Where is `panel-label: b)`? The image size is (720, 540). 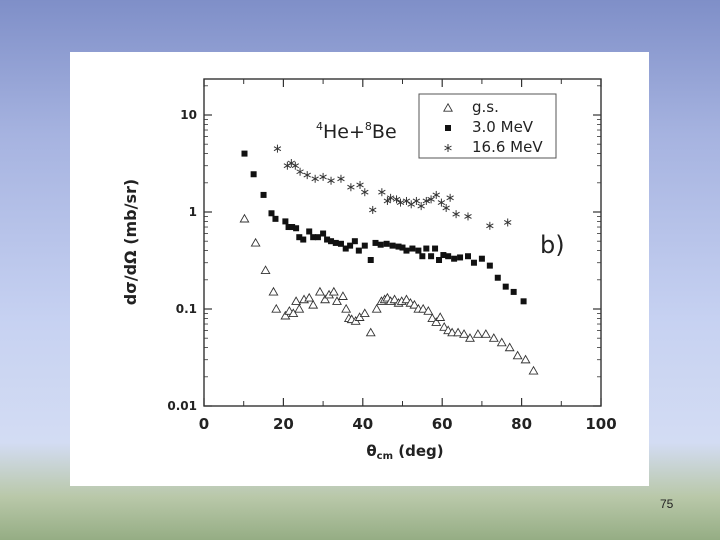 panel-label: b) is located at coordinates (552, 245).